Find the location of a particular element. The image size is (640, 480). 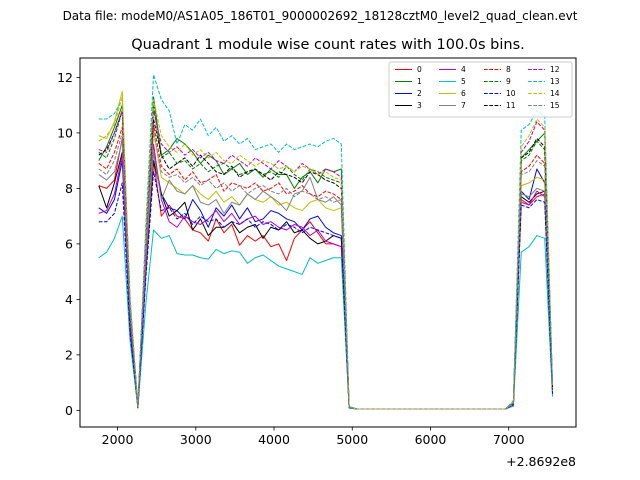

y-tick-label: 12 is located at coordinates (65, 77).